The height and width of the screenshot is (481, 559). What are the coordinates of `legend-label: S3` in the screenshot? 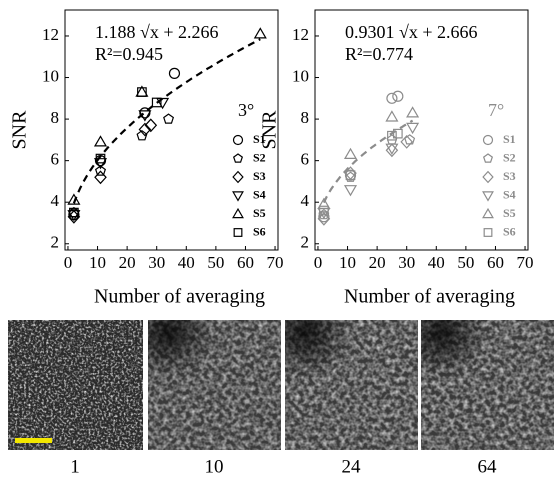 It's located at (259, 176).